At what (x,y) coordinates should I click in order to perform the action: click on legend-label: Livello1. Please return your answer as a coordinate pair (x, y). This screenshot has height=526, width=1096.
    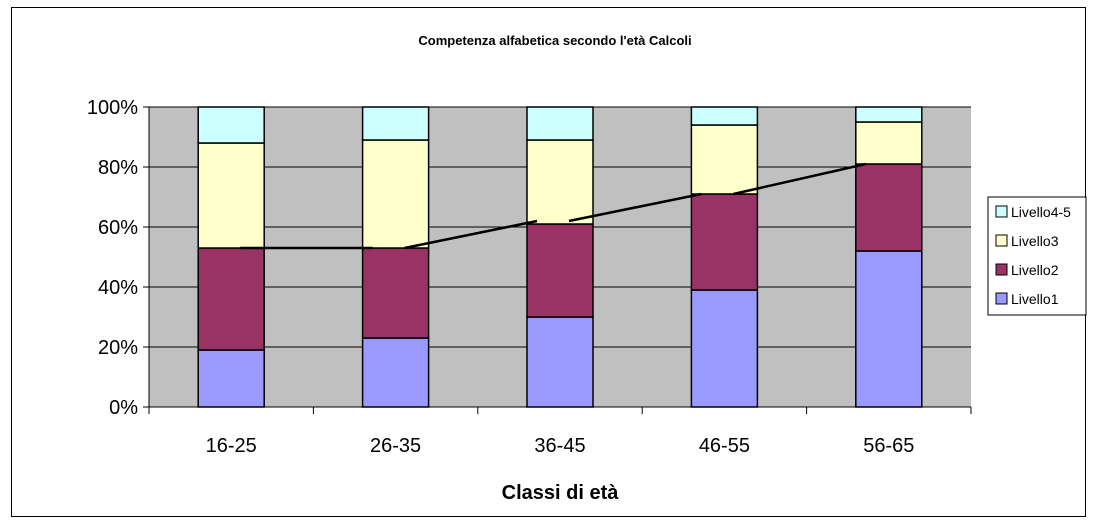
    Looking at the image, I should click on (1035, 299).